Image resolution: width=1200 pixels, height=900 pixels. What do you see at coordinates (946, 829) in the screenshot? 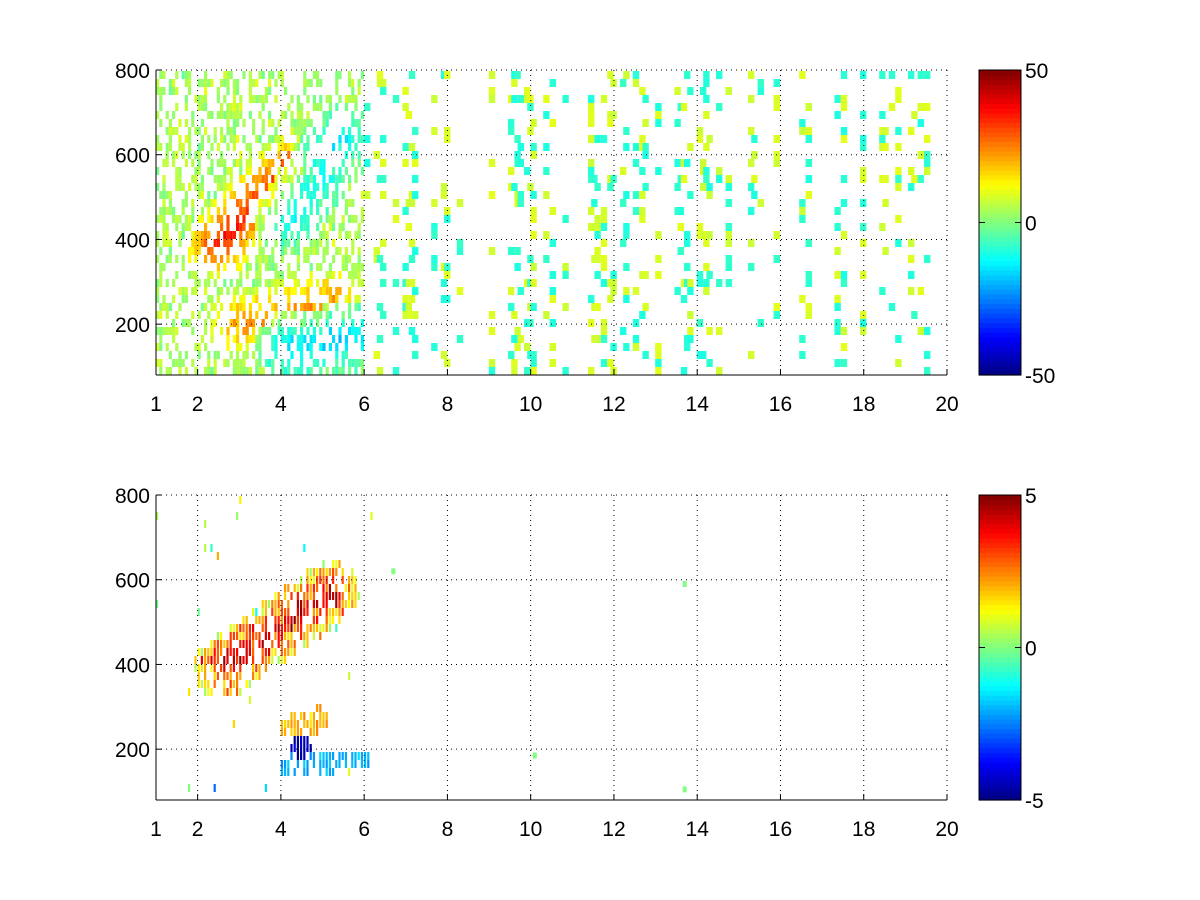
I see `x-tick-label: 20` at bounding box center [946, 829].